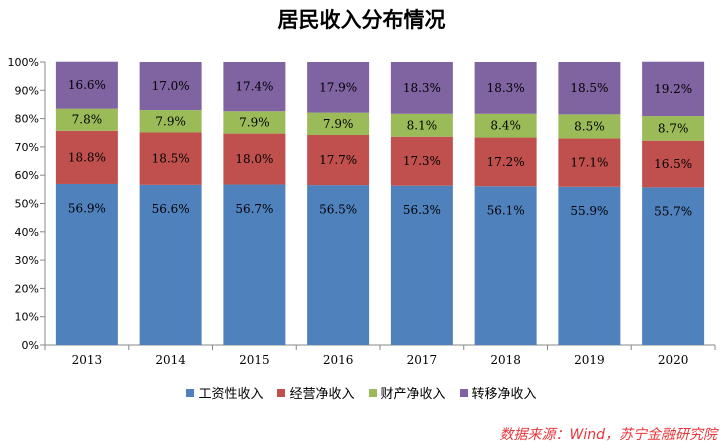 The height and width of the screenshot is (445, 723). Describe the element at coordinates (673, 211) in the screenshot. I see `data-label: 55.7%` at that location.